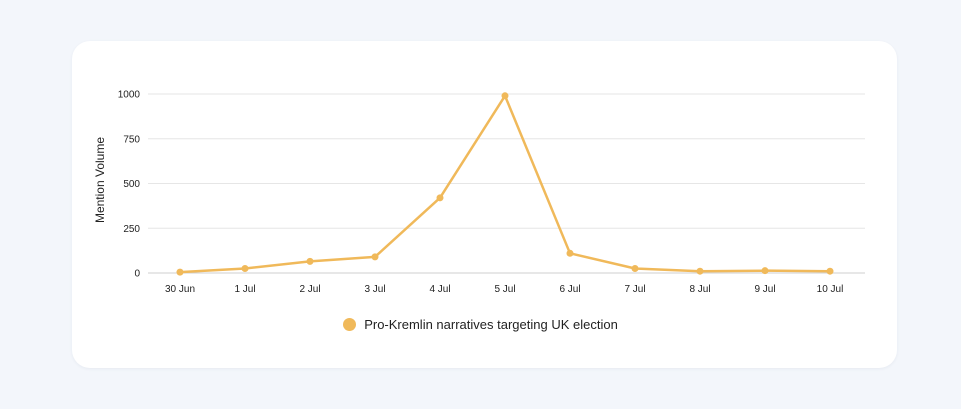  I want to click on x-tick-label: 1 Jul, so click(244, 289).